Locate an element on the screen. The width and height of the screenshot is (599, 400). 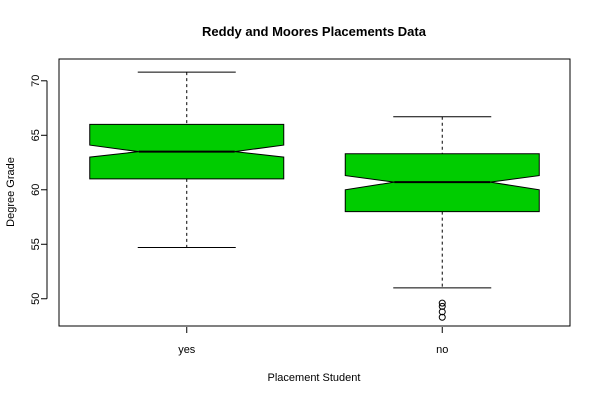
y-tick-label: 55 is located at coordinates (36, 244).